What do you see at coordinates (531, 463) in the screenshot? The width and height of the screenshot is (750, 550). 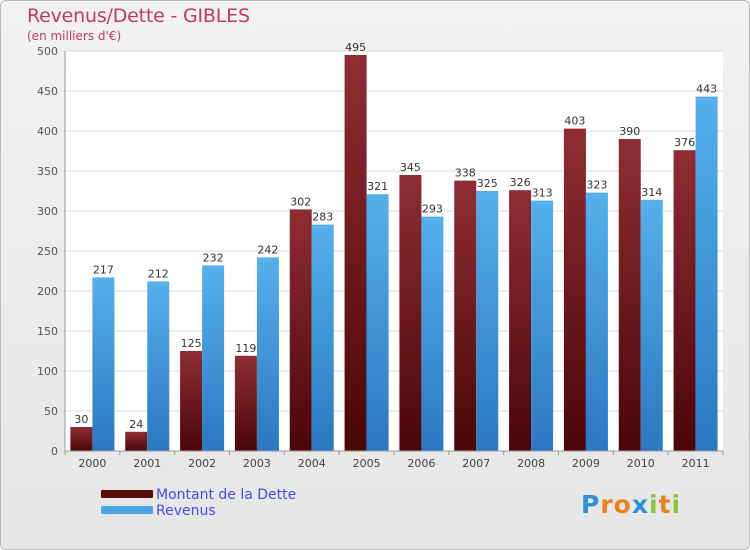 I see `x-tick-label: 2008` at bounding box center [531, 463].